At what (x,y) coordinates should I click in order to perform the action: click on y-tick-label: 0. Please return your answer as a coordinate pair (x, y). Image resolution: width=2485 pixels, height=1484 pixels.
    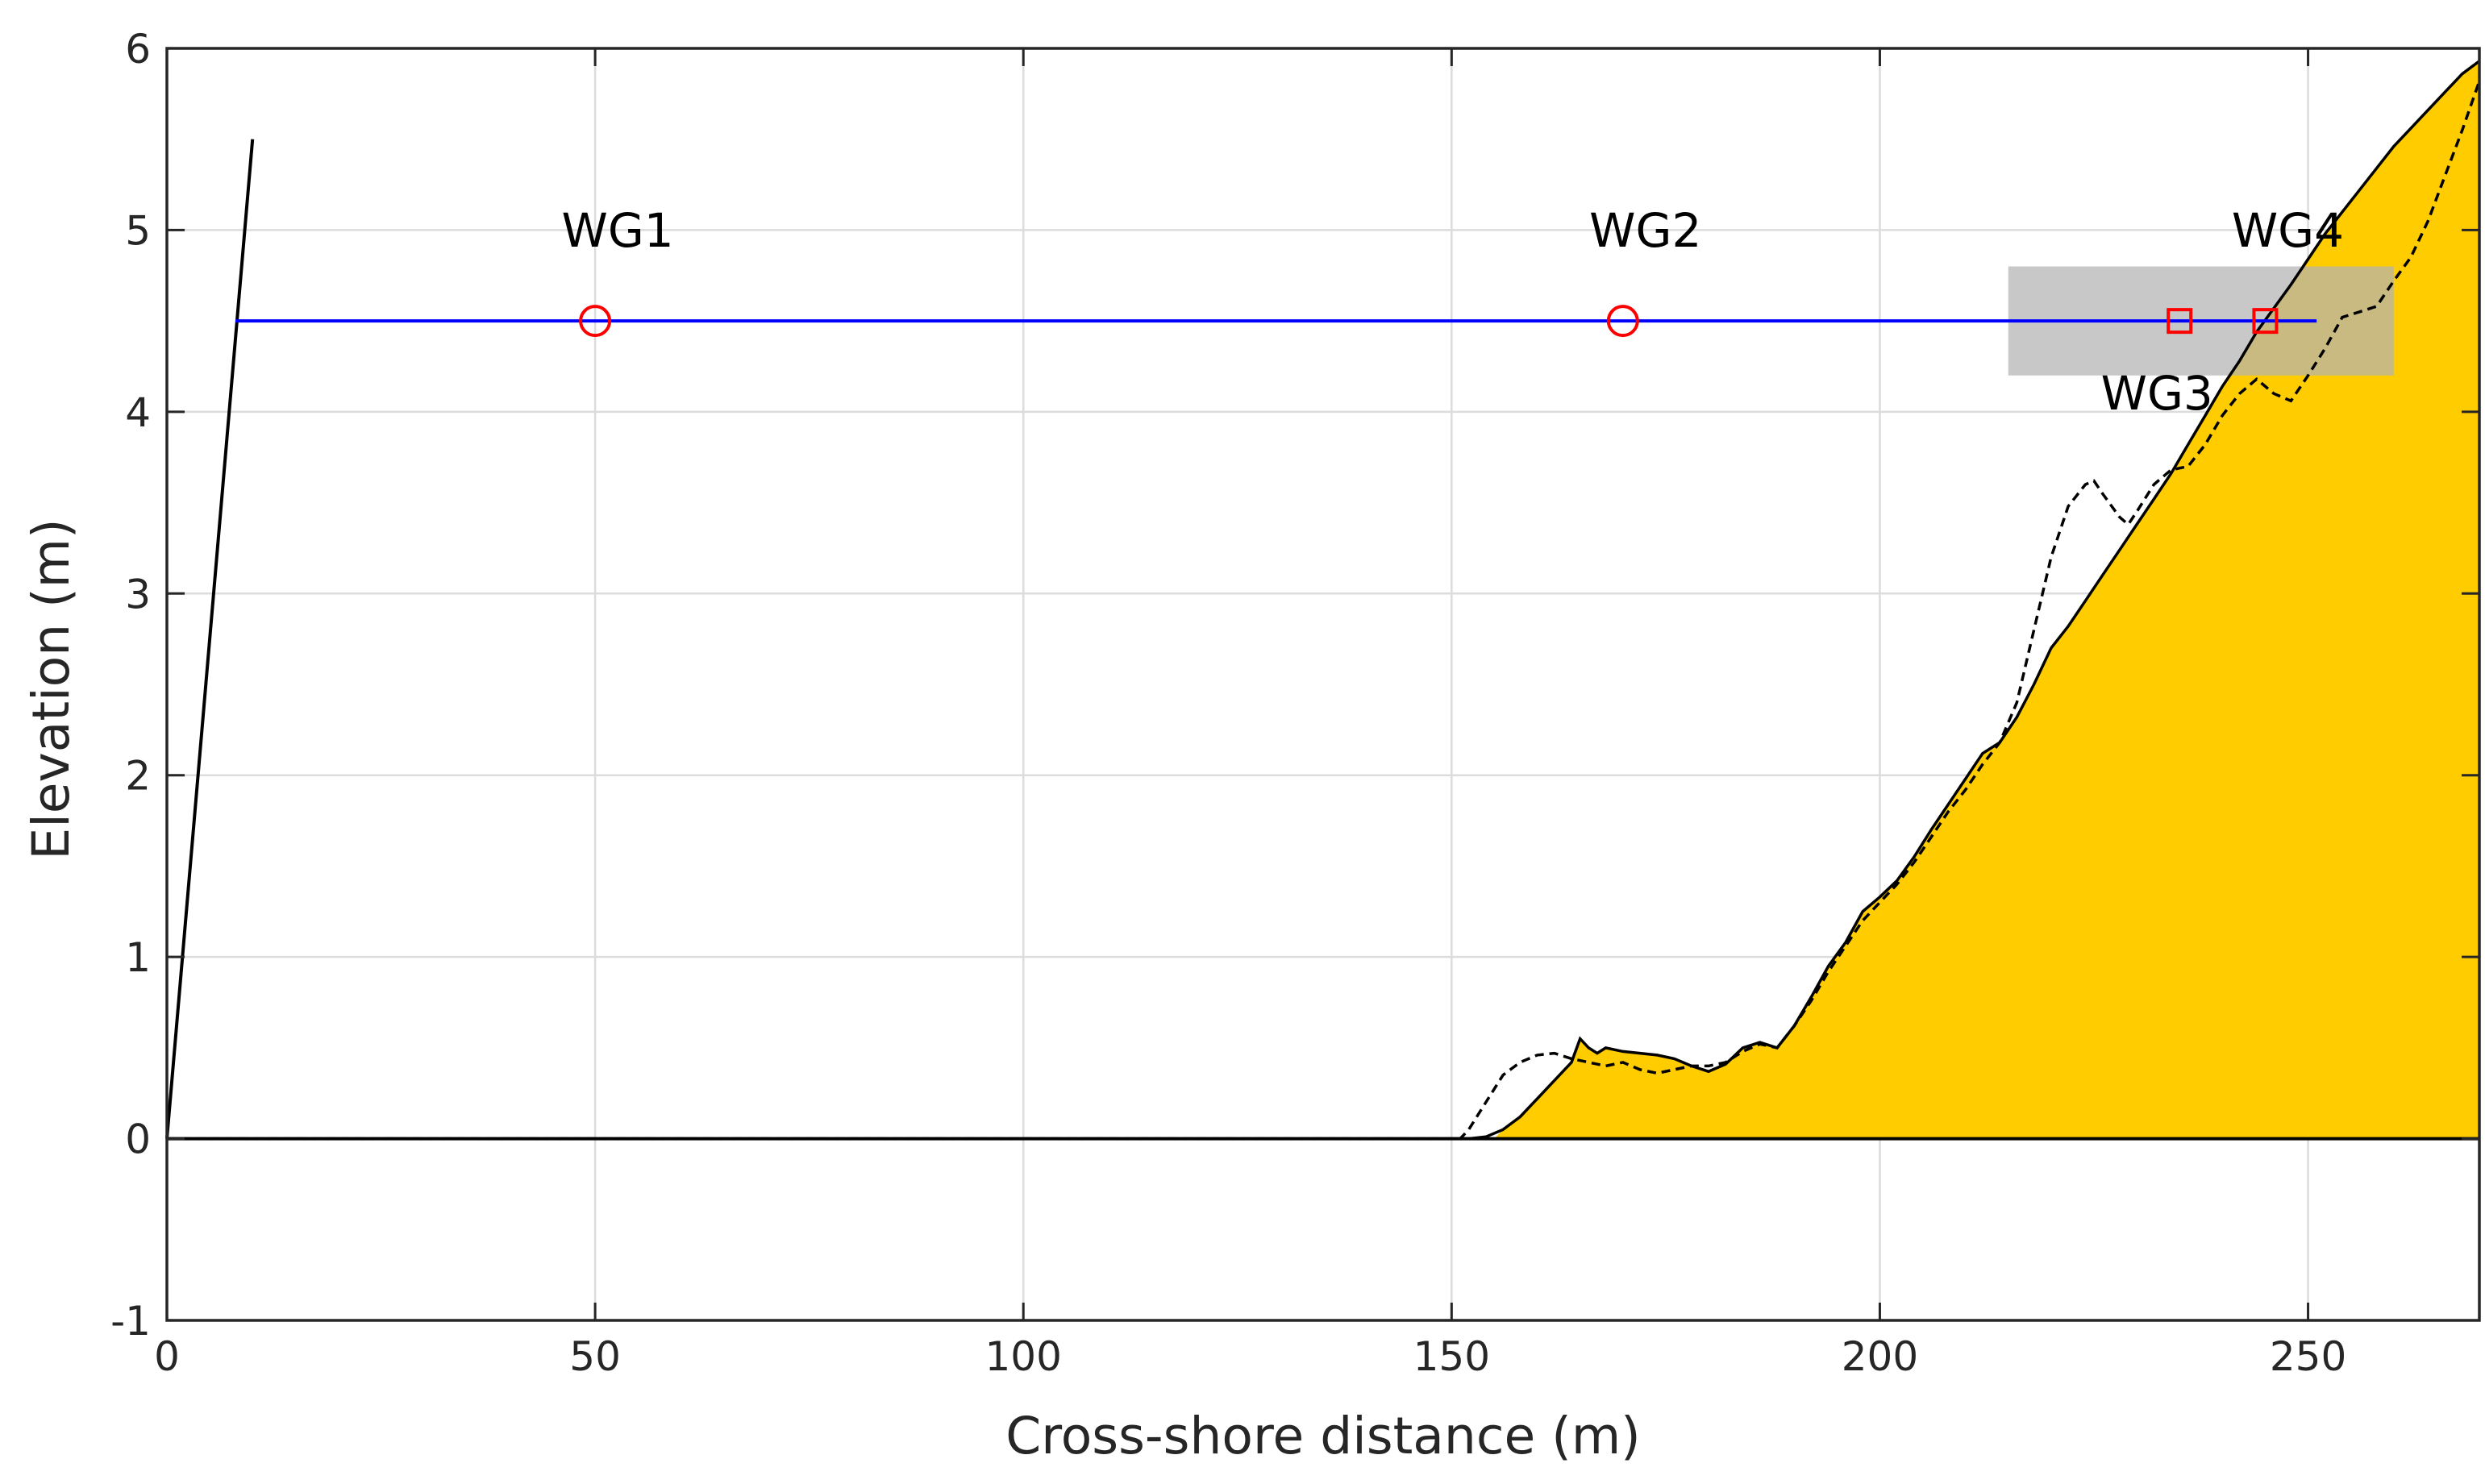
    Looking at the image, I should click on (138, 1139).